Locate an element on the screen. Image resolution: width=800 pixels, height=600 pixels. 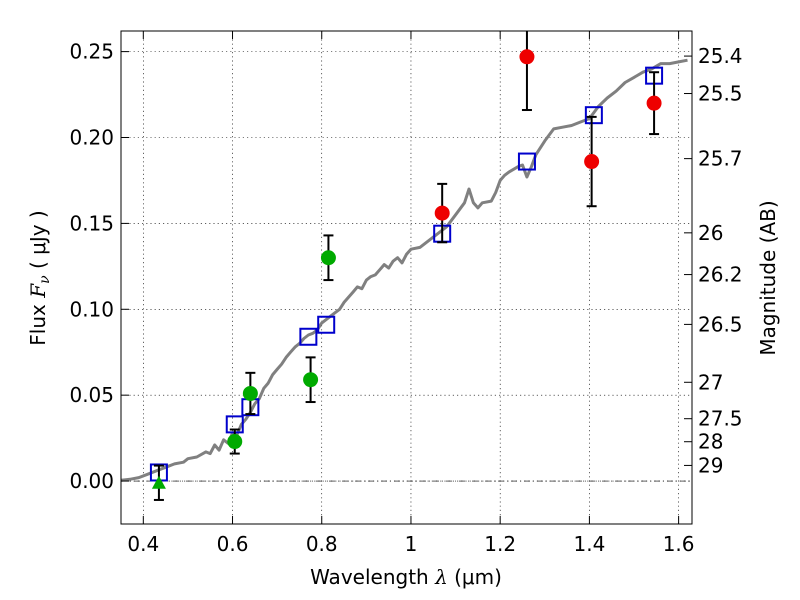
y-axis-label-unit: ( μJy ) is located at coordinates (38, 242).